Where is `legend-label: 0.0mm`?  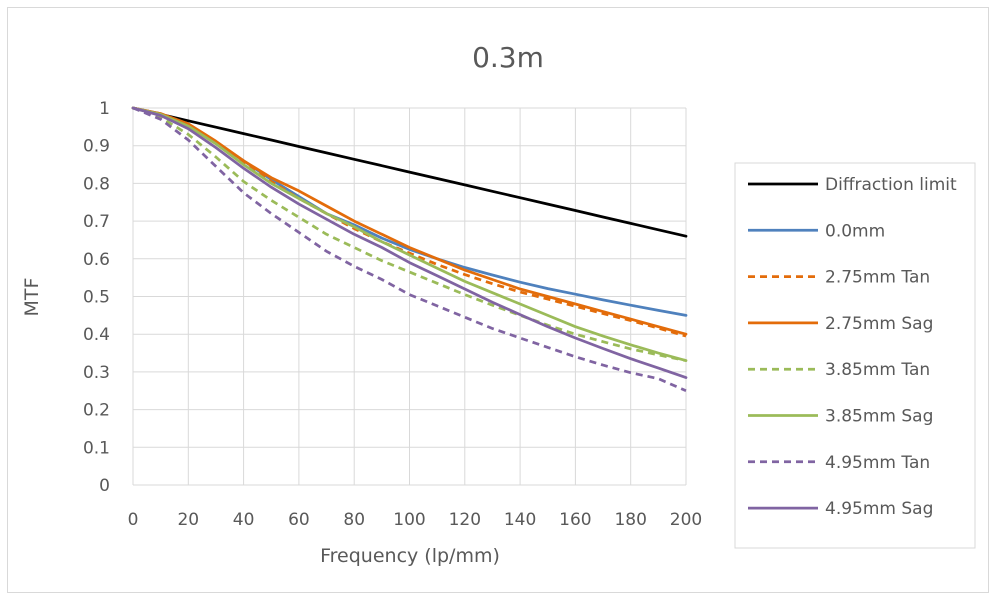
legend-label: 0.0mm is located at coordinates (855, 231).